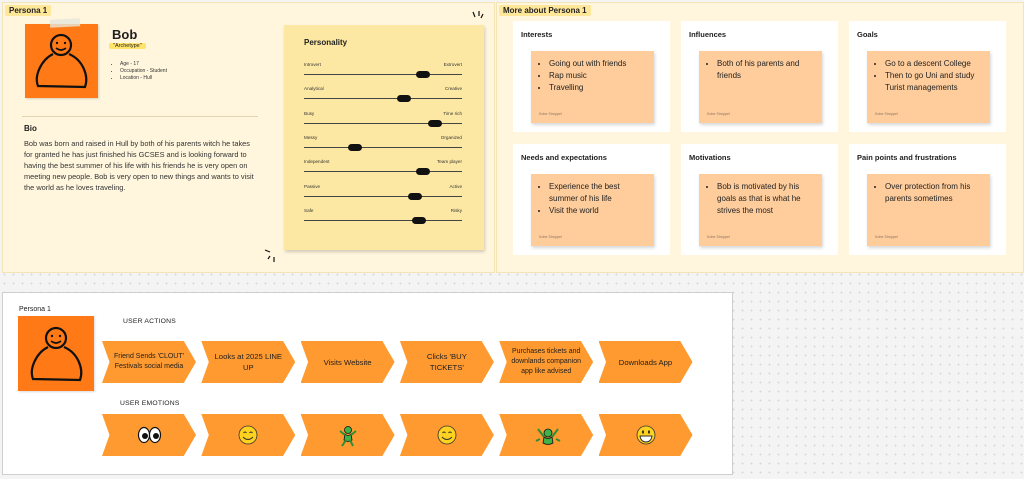 The width and height of the screenshot is (1024, 479). Describe the element at coordinates (28, 10) in the screenshot. I see `persona-section-label: Persona 1` at that location.